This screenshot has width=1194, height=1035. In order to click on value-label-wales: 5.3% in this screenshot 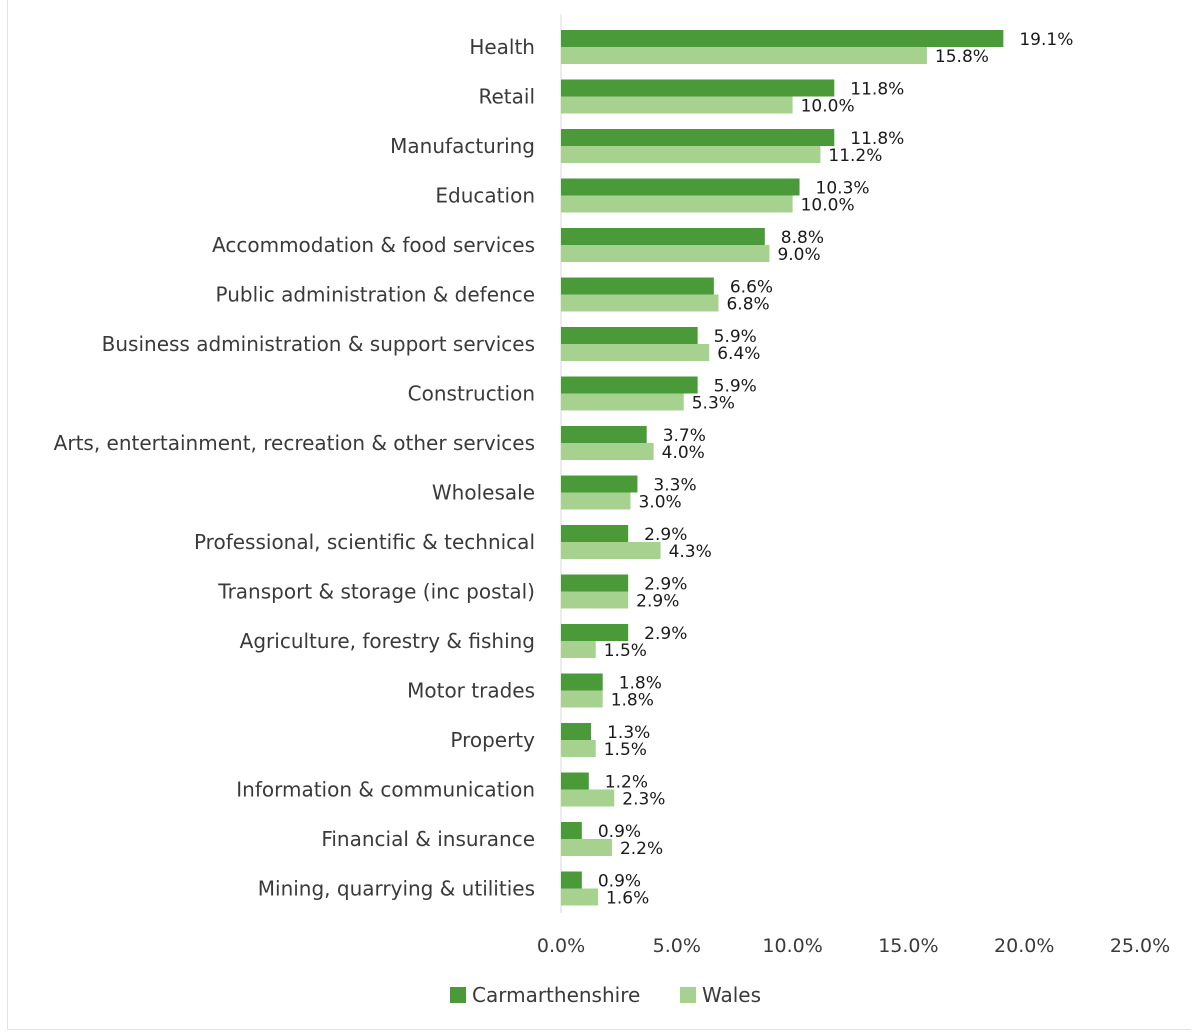, I will do `click(713, 404)`.